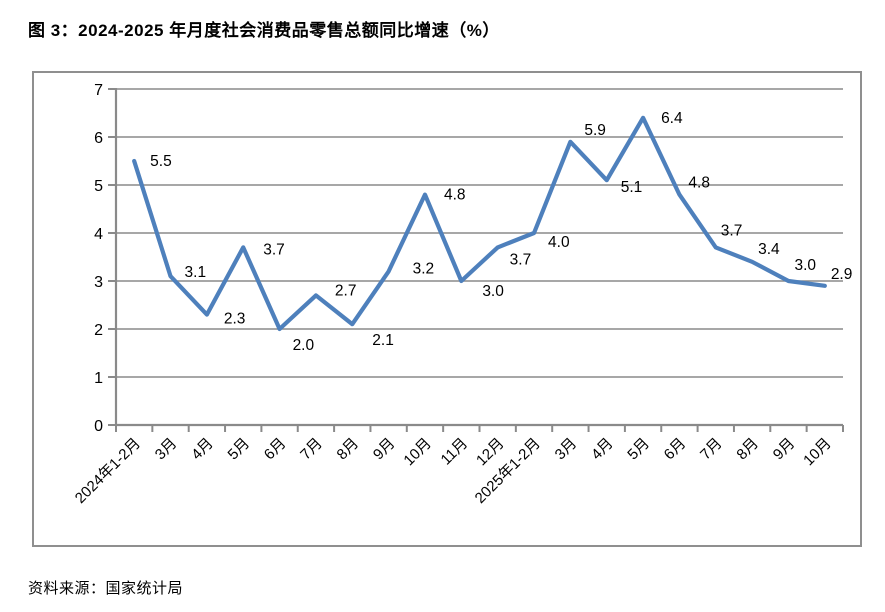 The height and width of the screenshot is (612, 885). I want to click on y-tick-label: 2, so click(98, 330).